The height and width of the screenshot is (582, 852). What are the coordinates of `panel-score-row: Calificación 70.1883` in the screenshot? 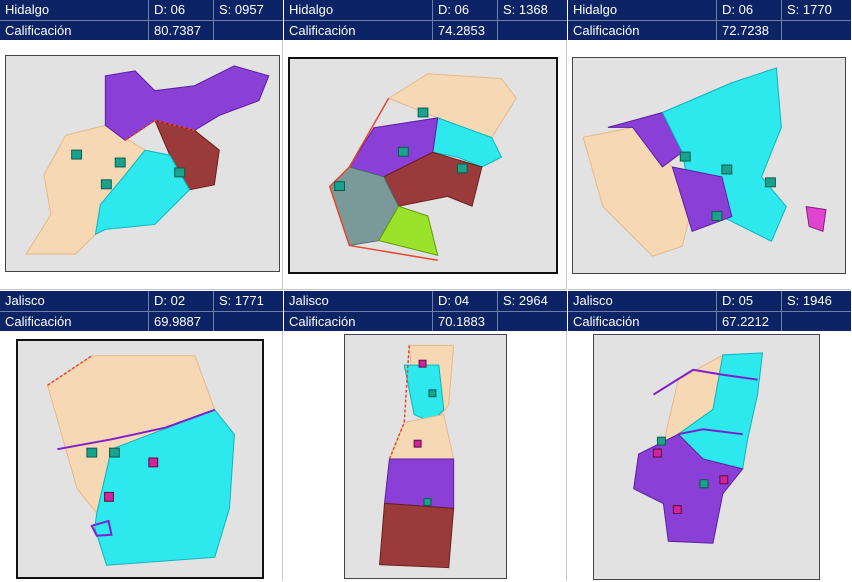 It's located at (425, 321).